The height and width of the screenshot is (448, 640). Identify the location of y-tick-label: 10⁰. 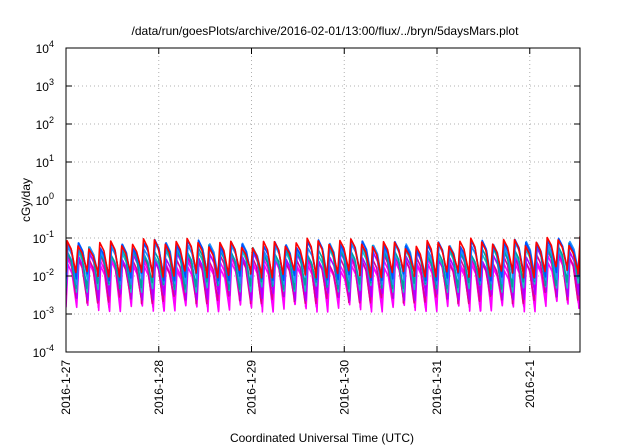
(45, 199).